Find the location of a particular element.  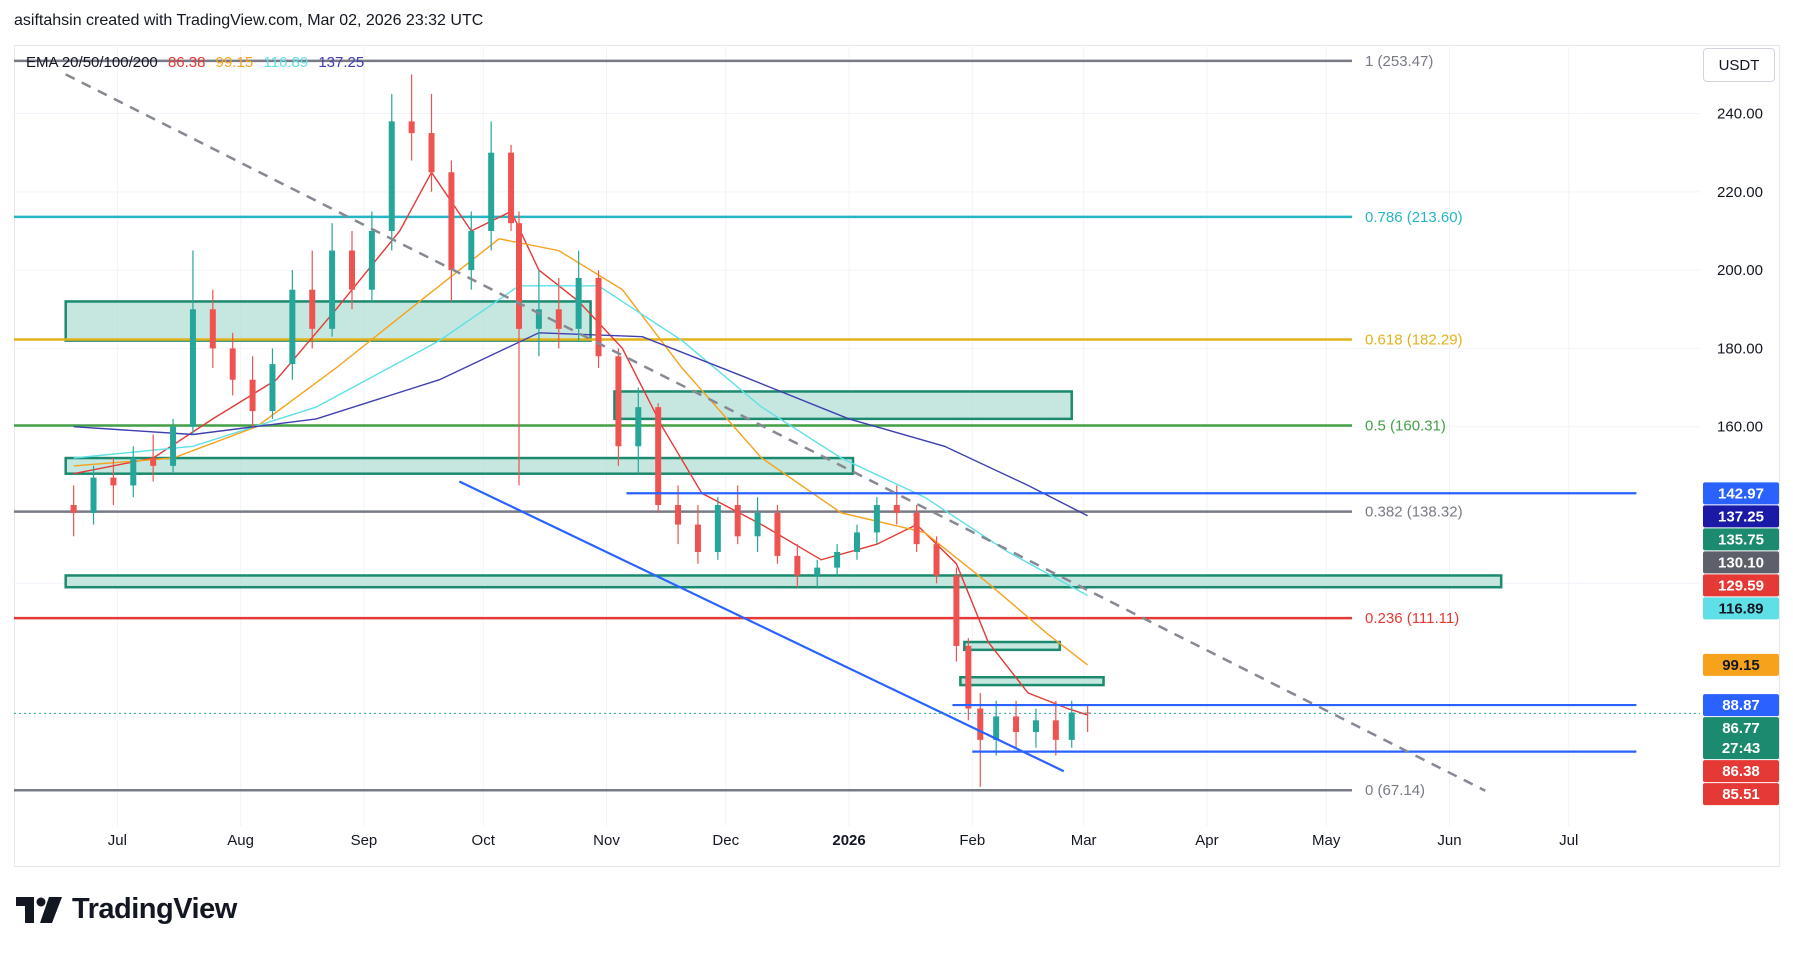

price-marker: 137.25 is located at coordinates (1741, 516).